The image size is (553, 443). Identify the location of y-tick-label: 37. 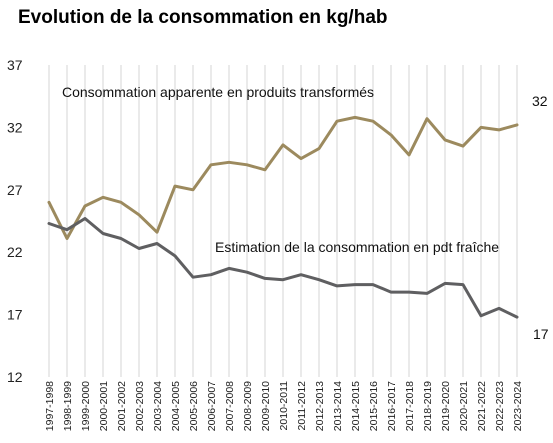
(15, 65).